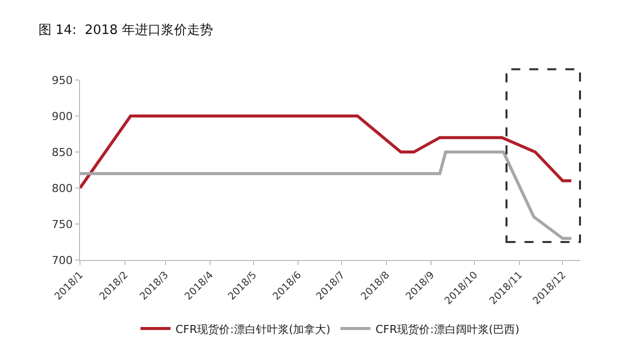 The width and height of the screenshot is (640, 355). What do you see at coordinates (62, 224) in the screenshot?
I see `y-tick-label: 750` at bounding box center [62, 224].